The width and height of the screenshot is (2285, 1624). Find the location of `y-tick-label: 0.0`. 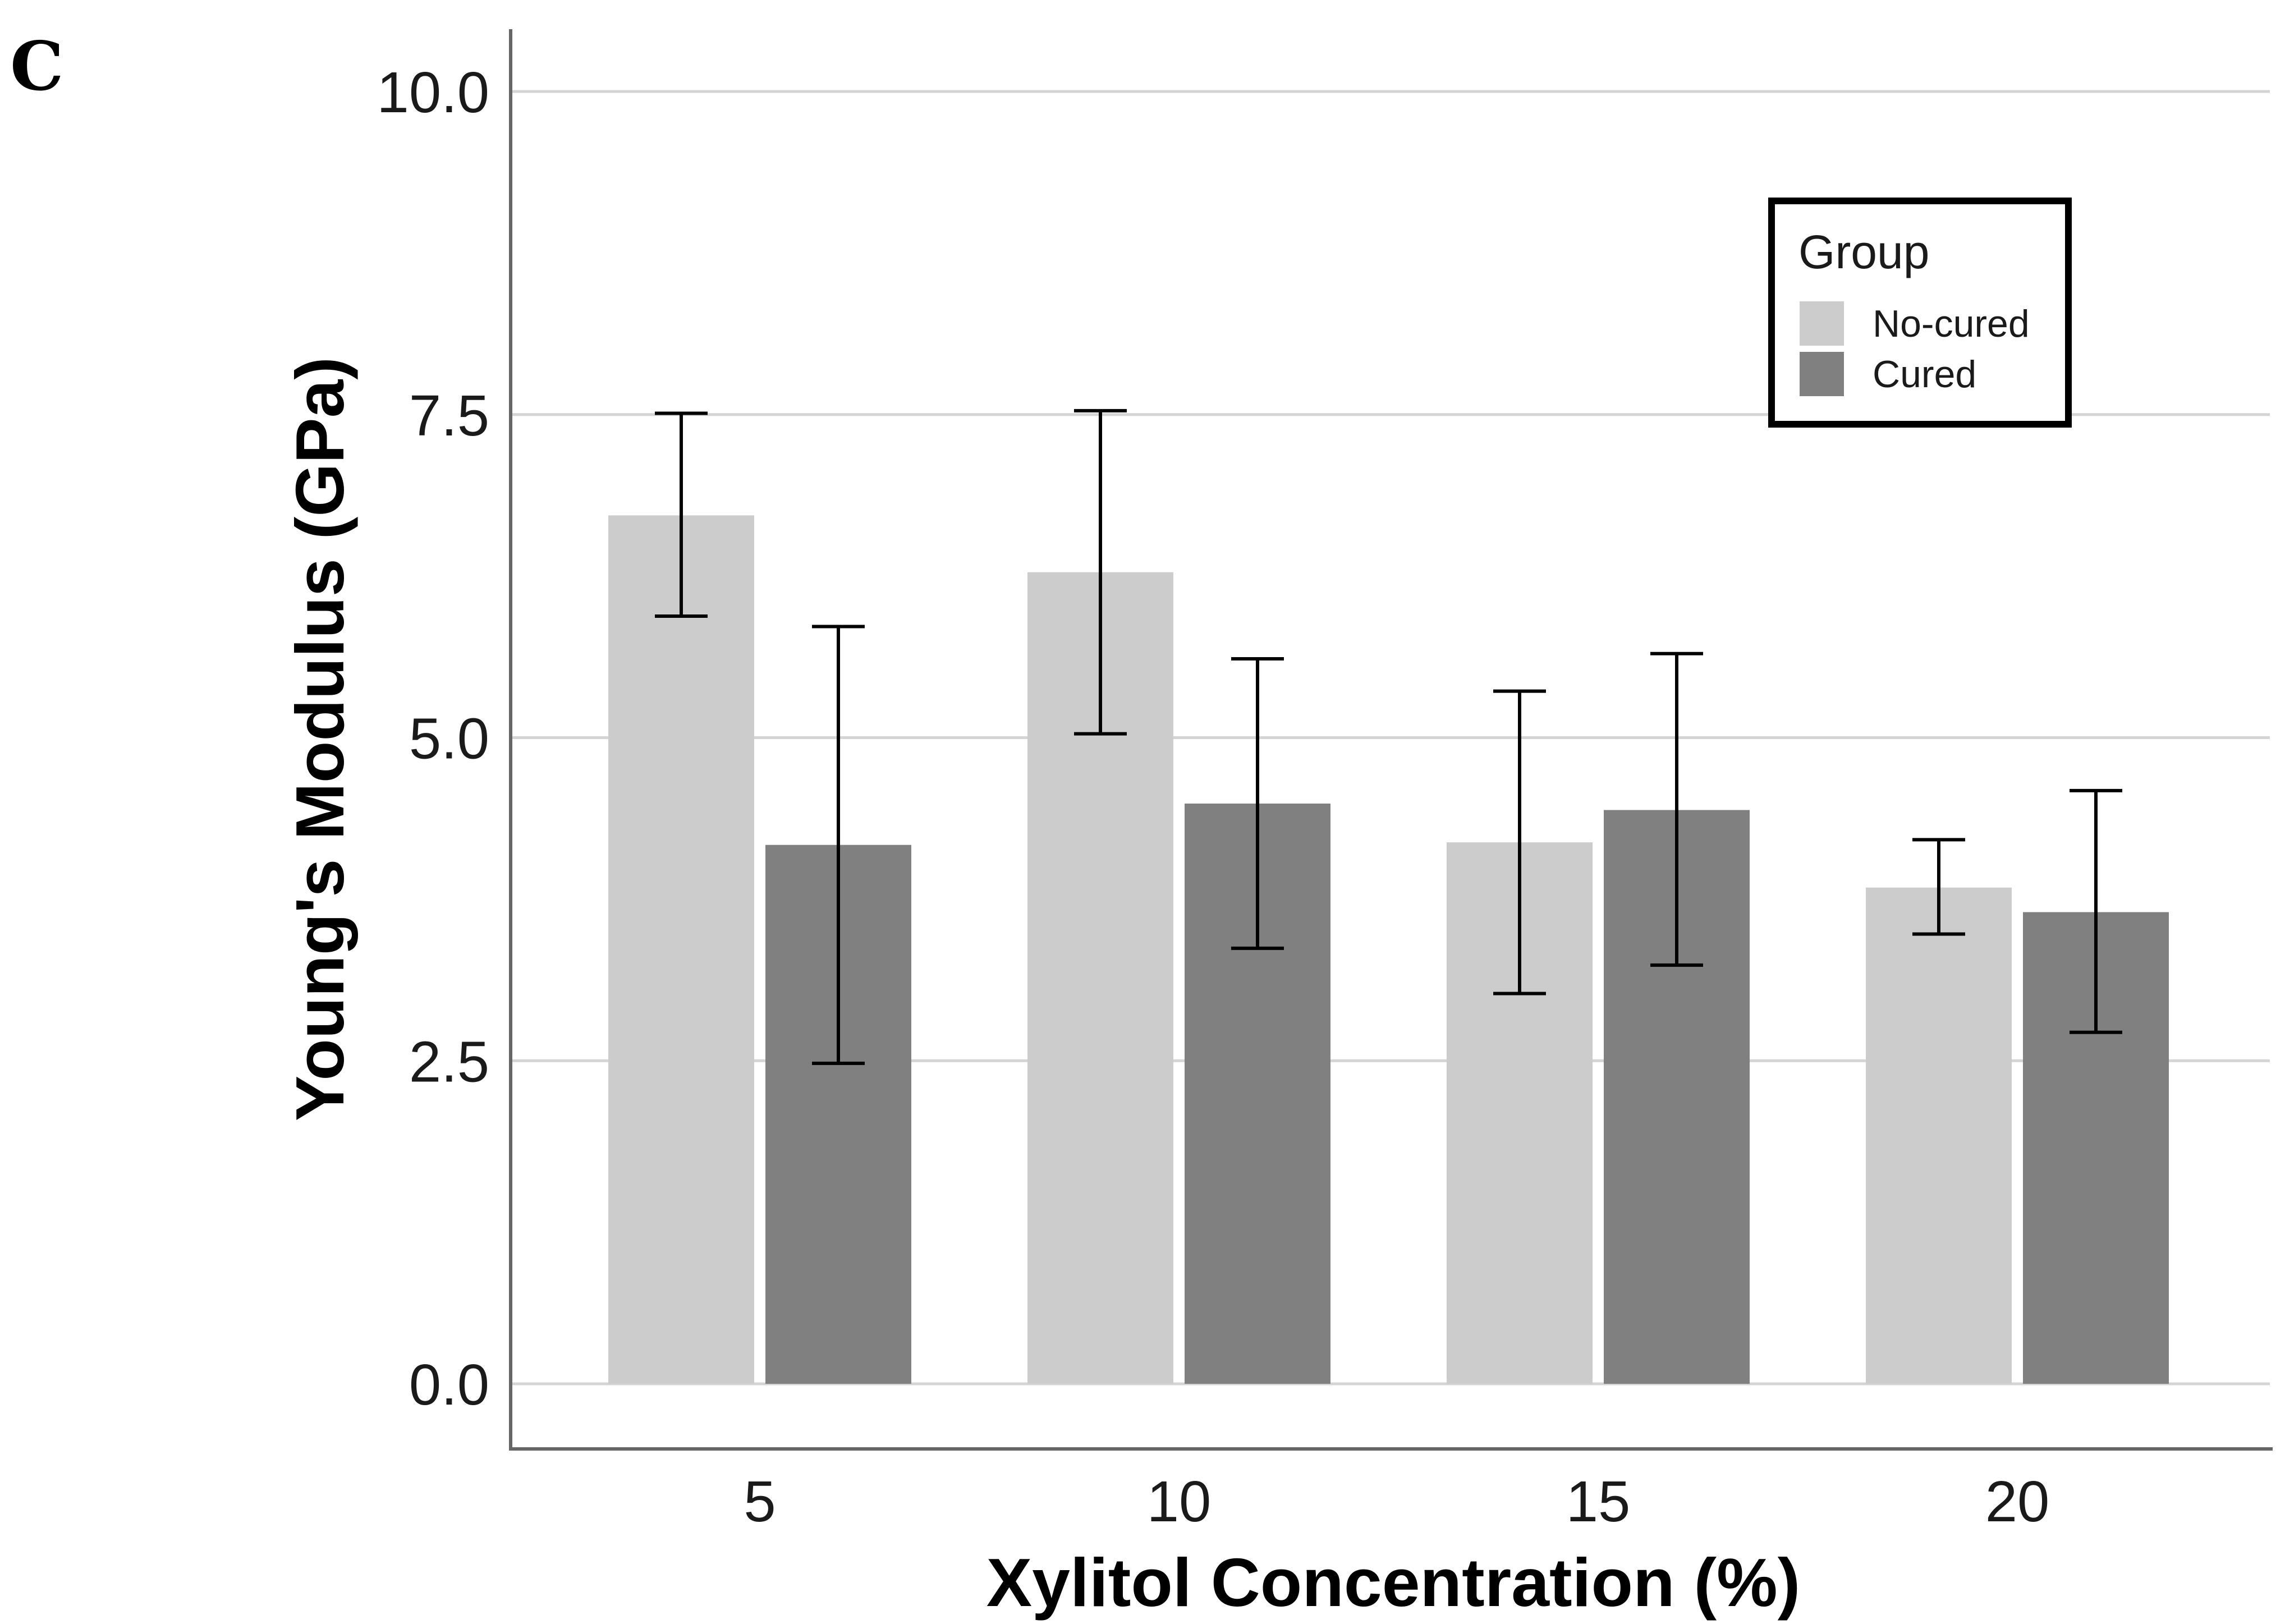

y-tick-label: 0.0 is located at coordinates (449, 1385).